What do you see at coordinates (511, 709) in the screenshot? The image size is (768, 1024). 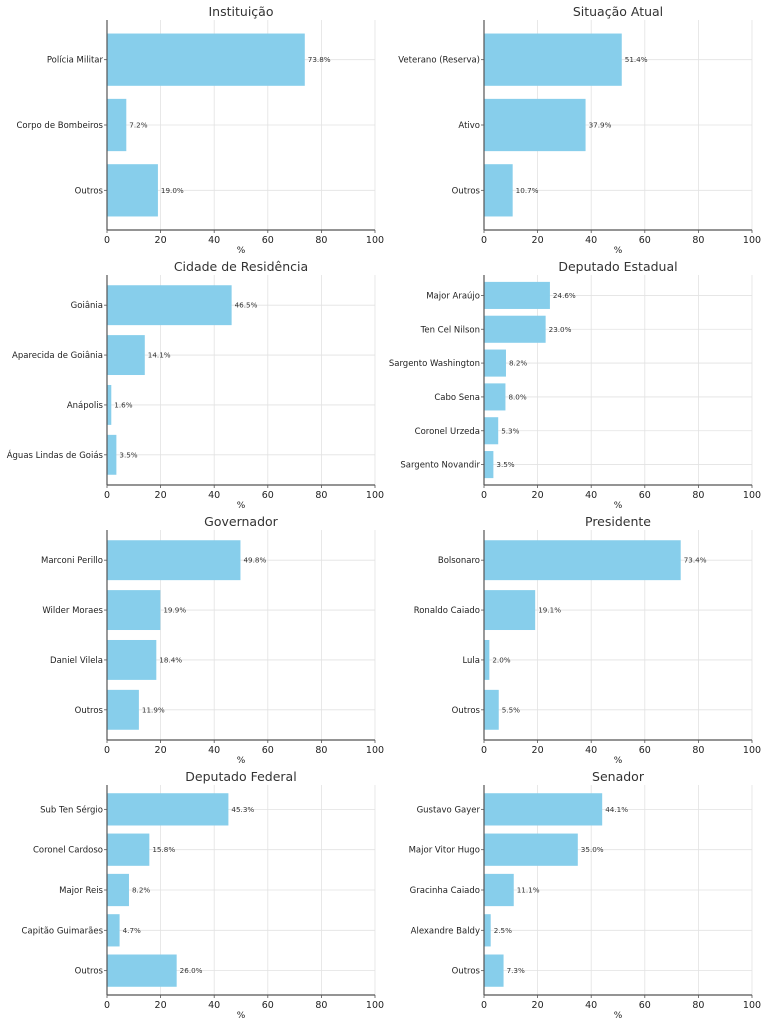 I see `bar-value-label: 5.5%` at bounding box center [511, 709].